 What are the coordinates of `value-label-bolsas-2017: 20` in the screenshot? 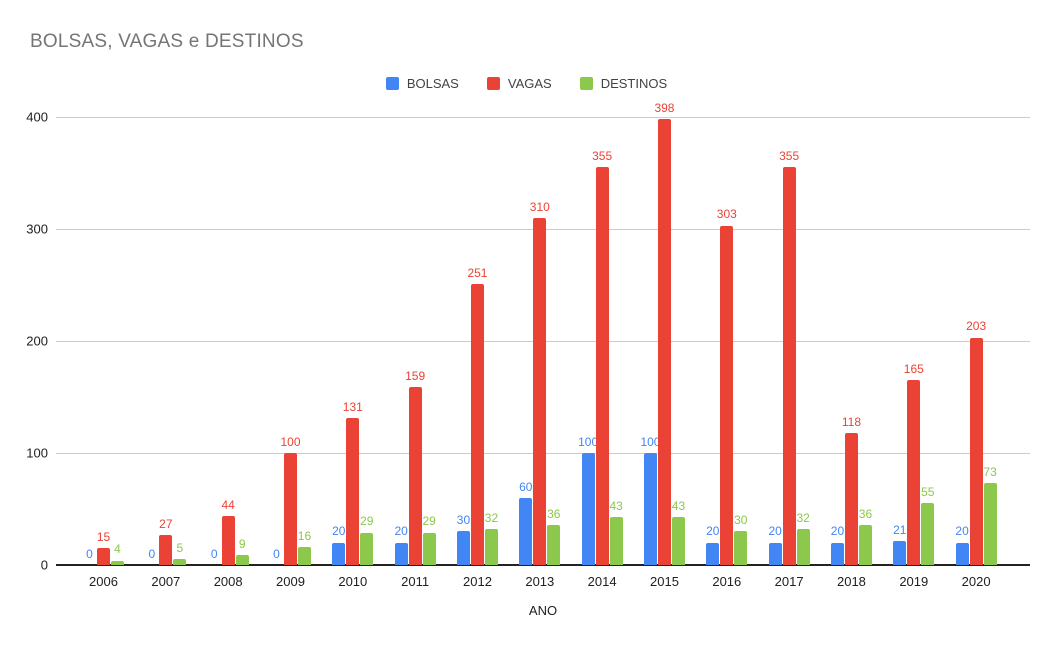 It's located at (775, 531).